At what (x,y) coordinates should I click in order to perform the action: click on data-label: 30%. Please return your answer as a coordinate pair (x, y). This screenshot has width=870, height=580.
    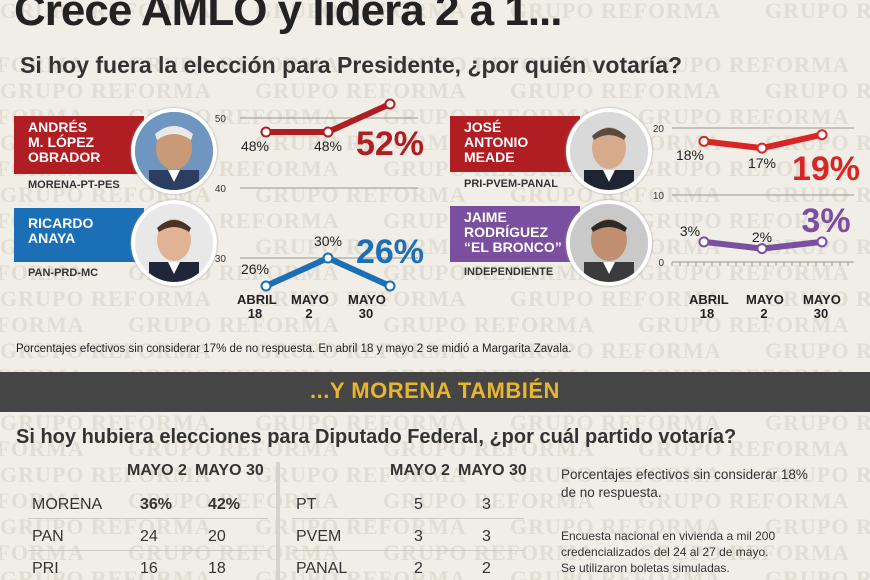
    Looking at the image, I should click on (328, 241).